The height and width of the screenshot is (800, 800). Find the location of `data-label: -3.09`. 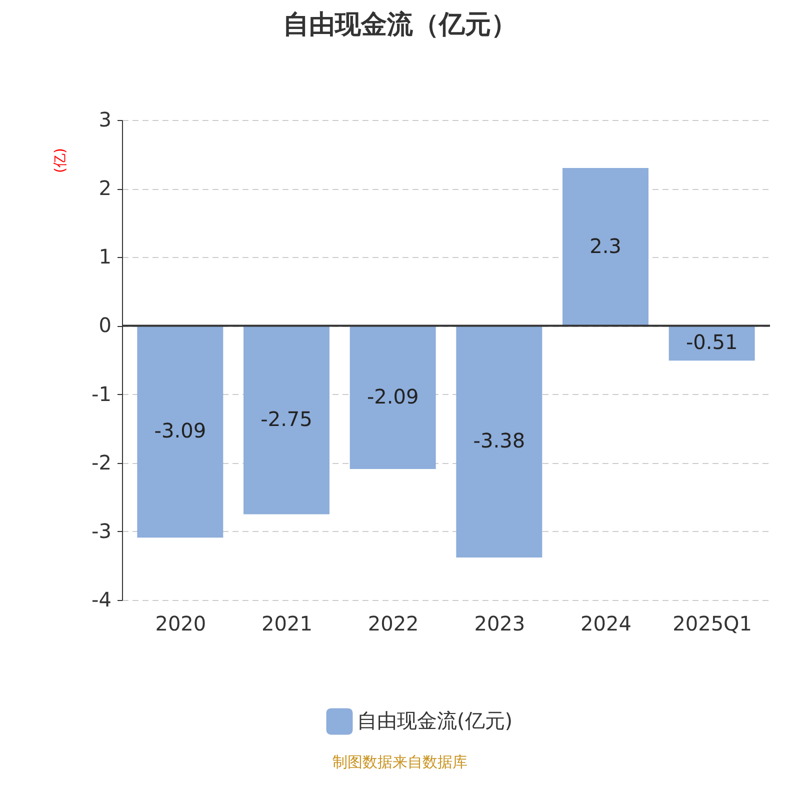

data-label: -3.09 is located at coordinates (180, 430).